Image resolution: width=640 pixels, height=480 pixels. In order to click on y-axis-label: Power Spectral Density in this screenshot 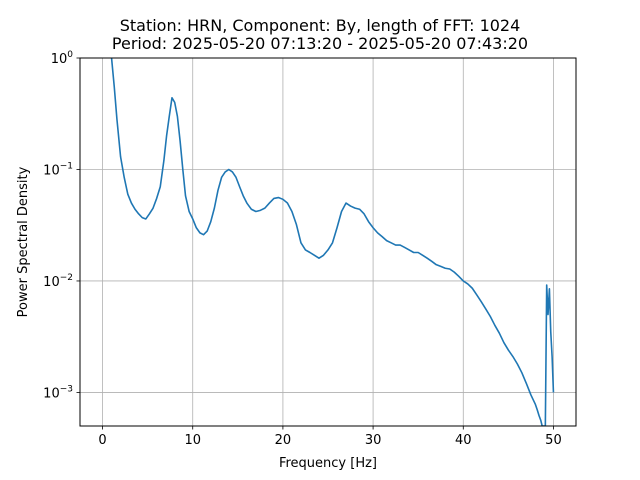, I will do `click(23, 241)`.